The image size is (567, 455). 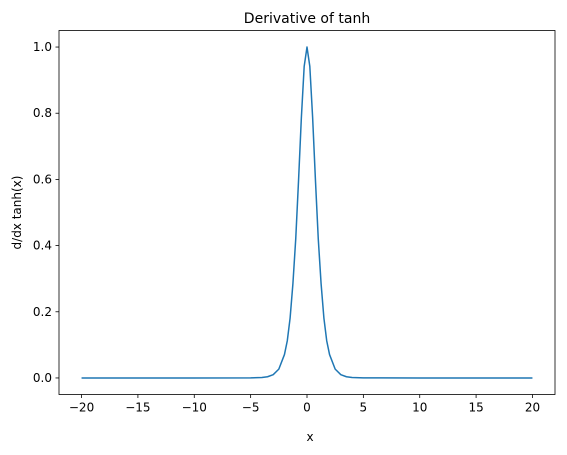 I want to click on y-tick-label: 0.8, so click(x=42, y=113).